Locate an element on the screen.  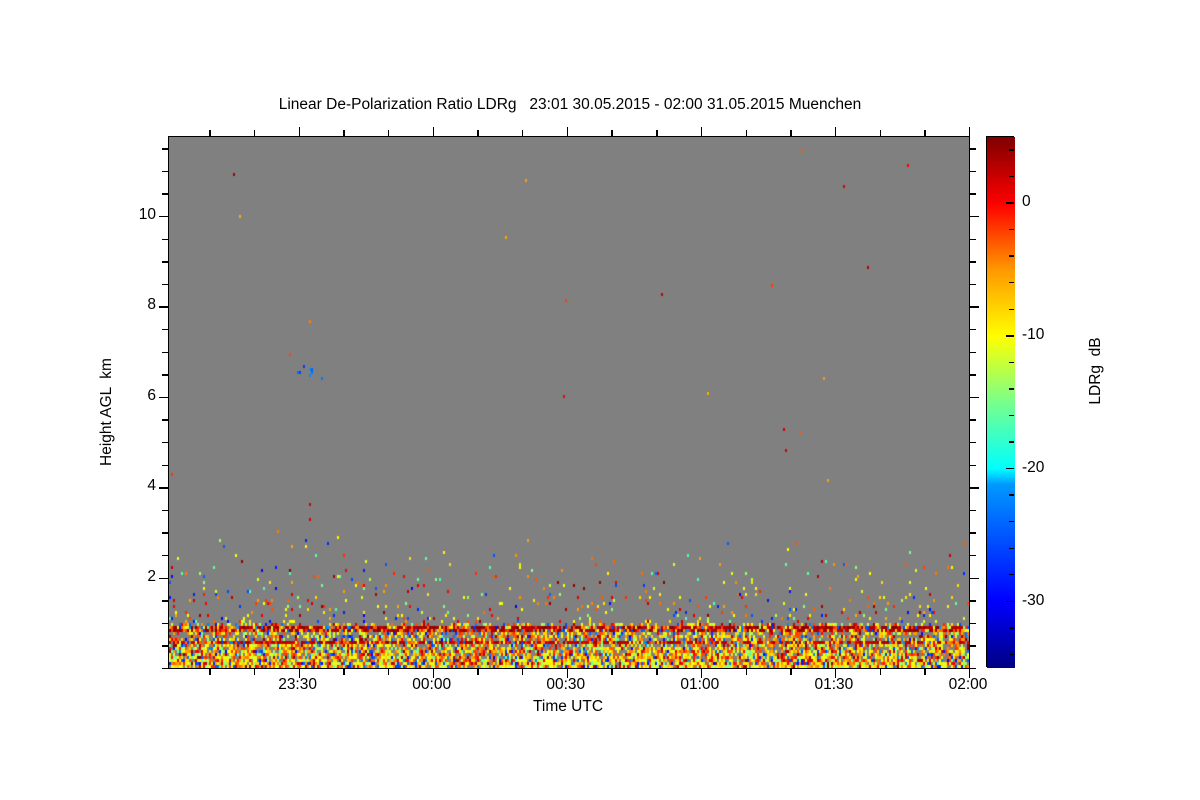
y-axis-tick-label: 8 is located at coordinates (151, 305).